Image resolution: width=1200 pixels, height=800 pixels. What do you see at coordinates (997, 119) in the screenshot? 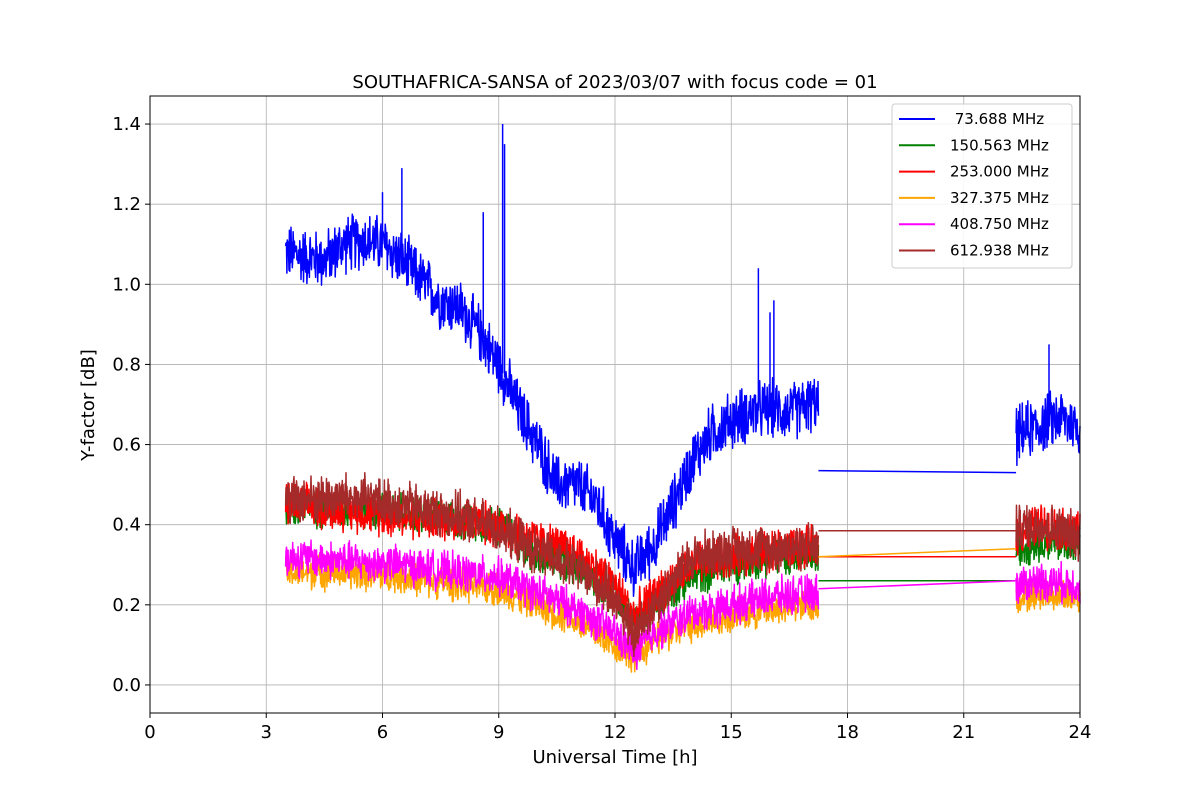
I see `legend-label: 73.688 MHz` at bounding box center [997, 119].